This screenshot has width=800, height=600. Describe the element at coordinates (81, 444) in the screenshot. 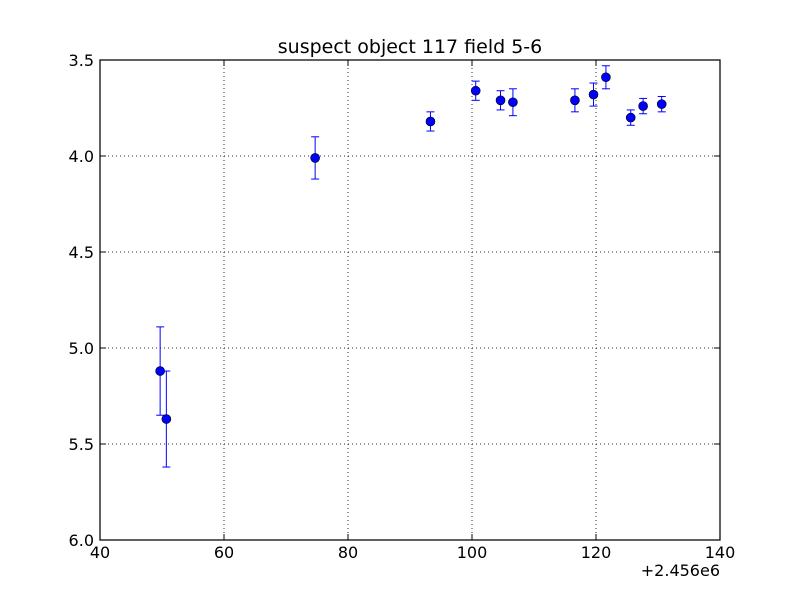

I see `y-tick-label: 5.5` at that location.